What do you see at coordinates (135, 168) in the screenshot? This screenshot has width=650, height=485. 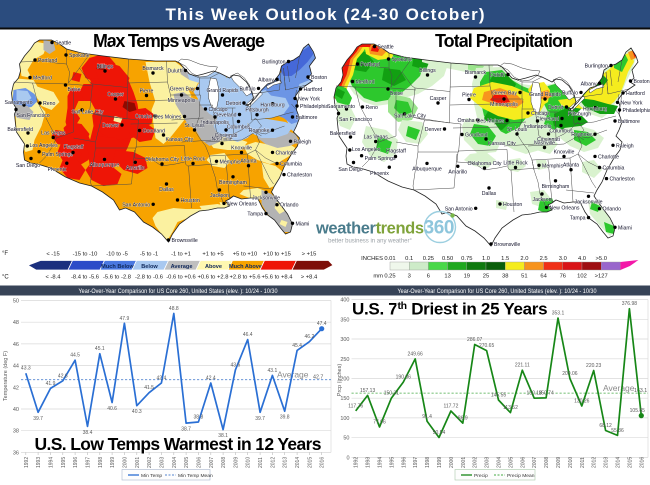 I see `svg-text: Amarillo` at bounding box center [135, 168].